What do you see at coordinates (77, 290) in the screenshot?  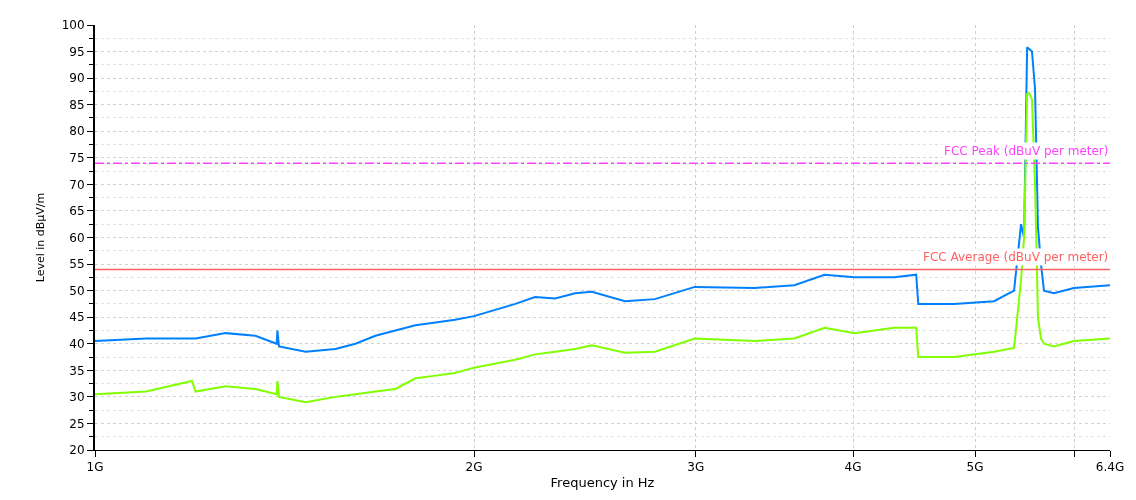 I see `y-tick-label: 50` at bounding box center [77, 290].